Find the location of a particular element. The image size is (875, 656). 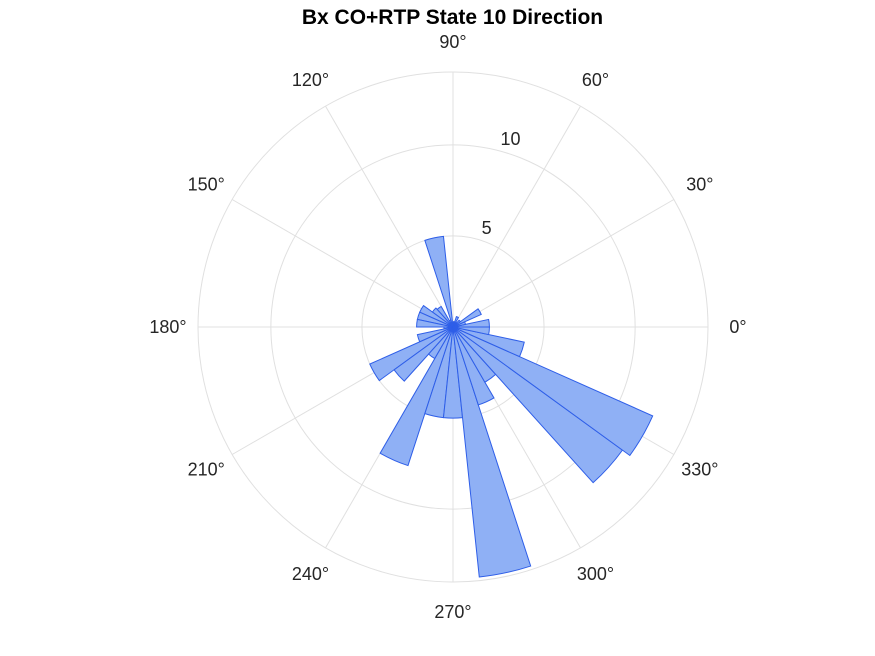

r-tick-label-10: 10 is located at coordinates (511, 139).